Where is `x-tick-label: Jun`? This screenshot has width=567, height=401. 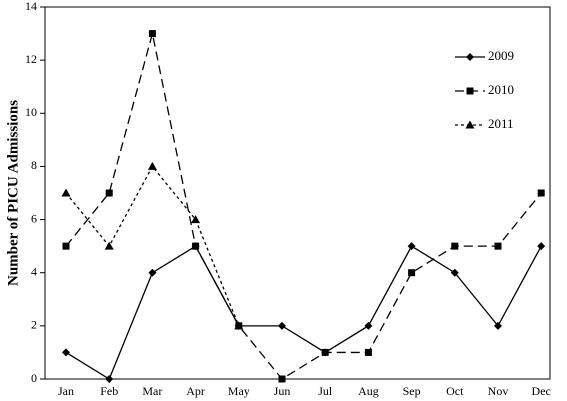 x-tick-label: Jun is located at coordinates (282, 391).